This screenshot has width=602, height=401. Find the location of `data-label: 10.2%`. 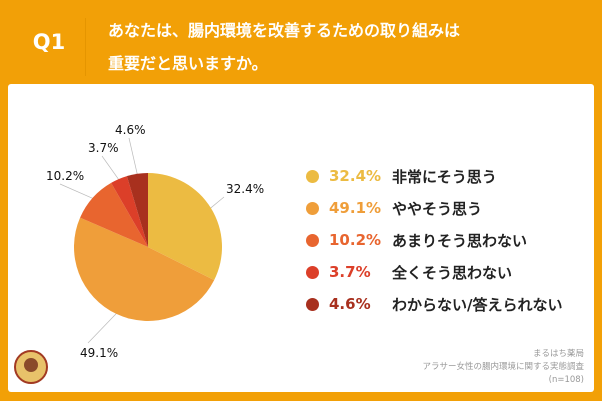

data-label: 10.2% is located at coordinates (65, 176).